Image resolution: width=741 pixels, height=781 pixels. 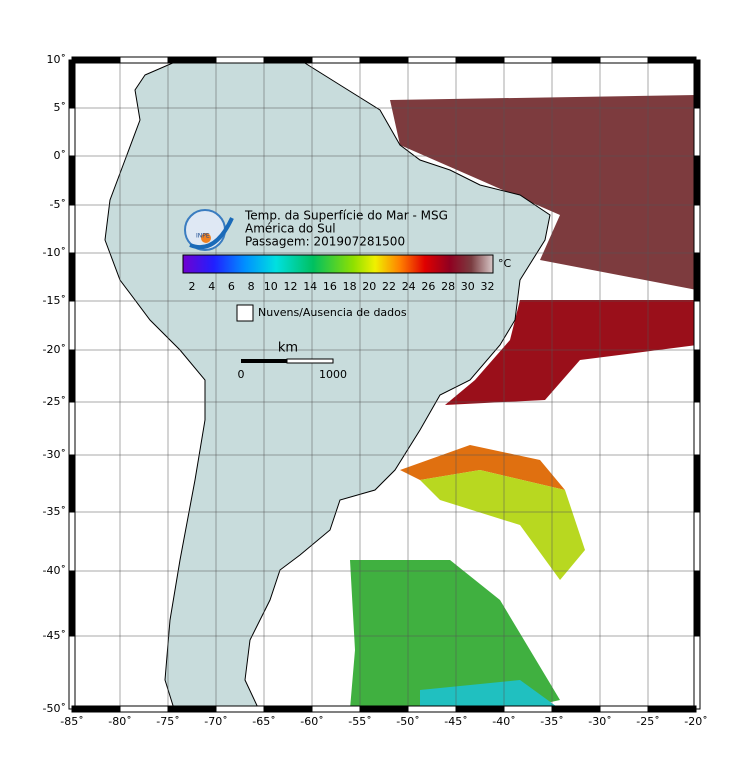 I want to click on colorbar-label: 6, so click(x=231, y=286).